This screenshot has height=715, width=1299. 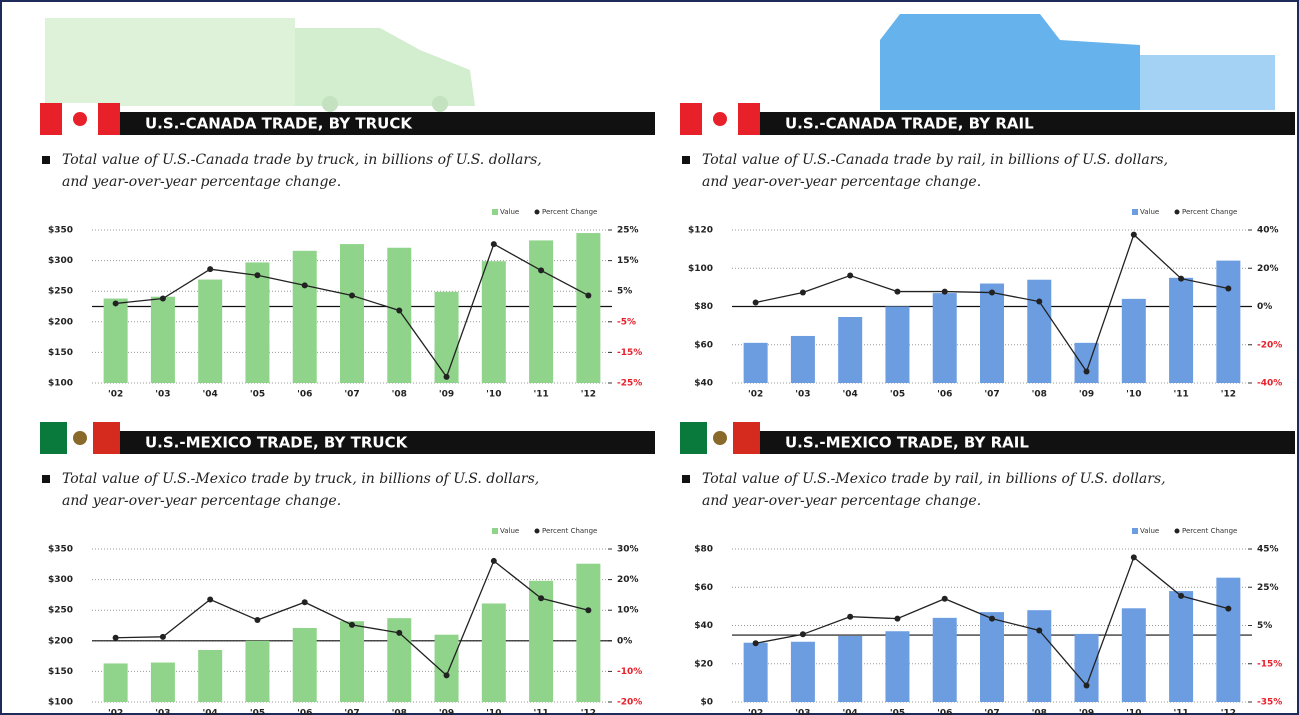 What do you see at coordinates (1268, 588) in the screenshot?
I see `y2-tick-label: 25%` at bounding box center [1268, 588].